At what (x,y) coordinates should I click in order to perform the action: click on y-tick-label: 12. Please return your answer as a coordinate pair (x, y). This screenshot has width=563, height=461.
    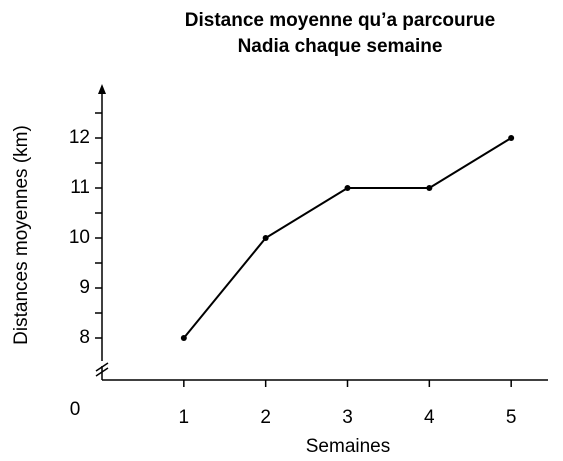
    Looking at the image, I should click on (79, 137).